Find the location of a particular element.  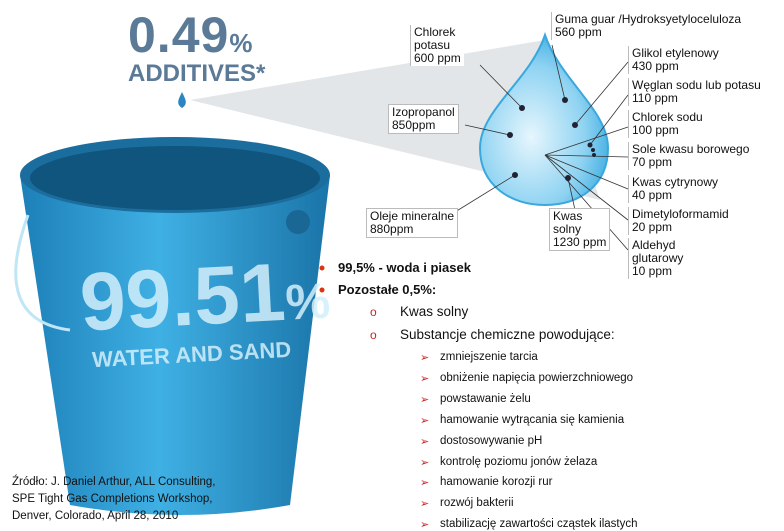

headline-caption: ADDITIVES* is located at coordinates (197, 73).